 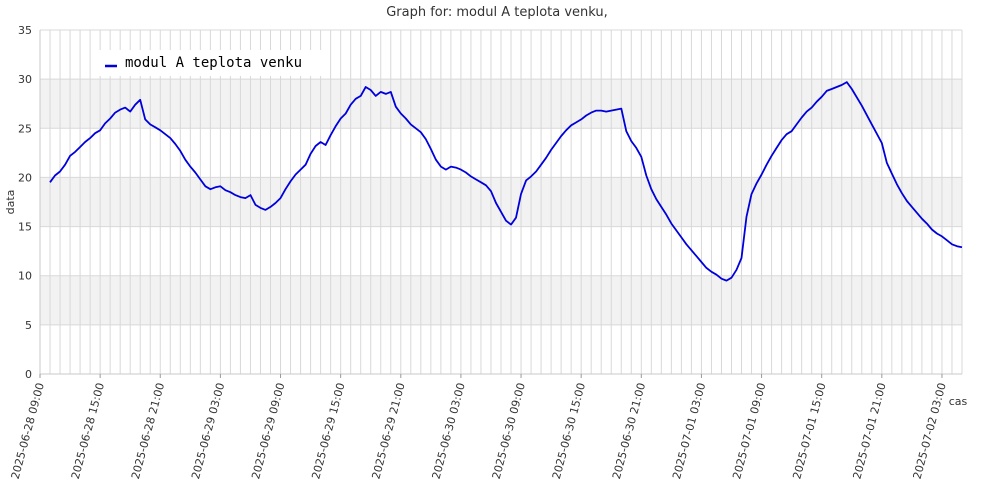 I want to click on chart-title: Graph for: modul A teplota venku,, so click(x=497, y=12).